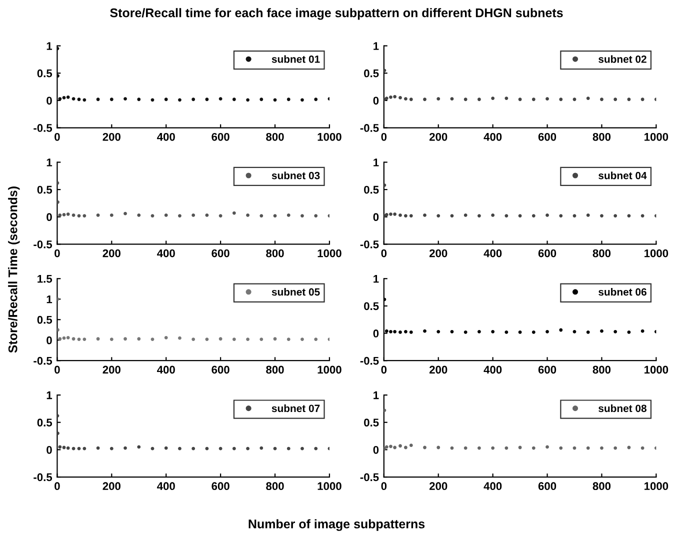  I want to click on legend-label: subnet 01, so click(296, 59).